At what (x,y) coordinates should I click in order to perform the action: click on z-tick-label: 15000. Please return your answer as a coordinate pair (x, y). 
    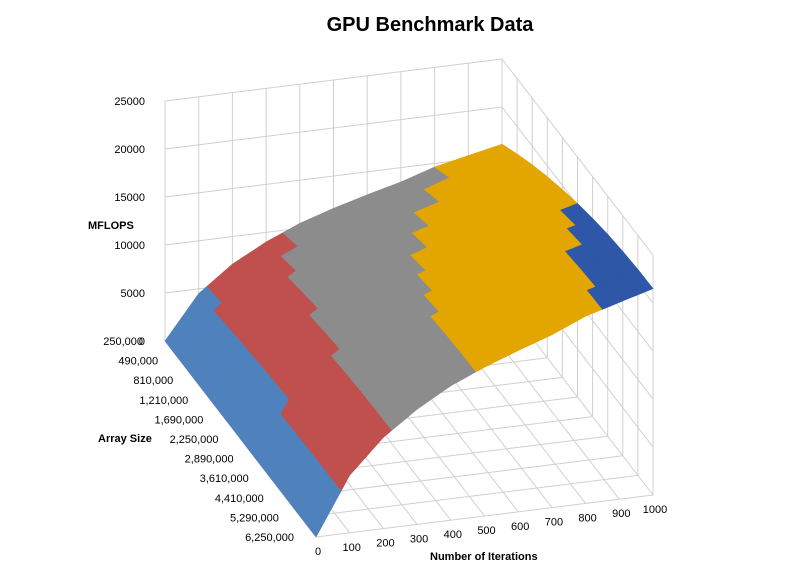
    Looking at the image, I should click on (129, 198).